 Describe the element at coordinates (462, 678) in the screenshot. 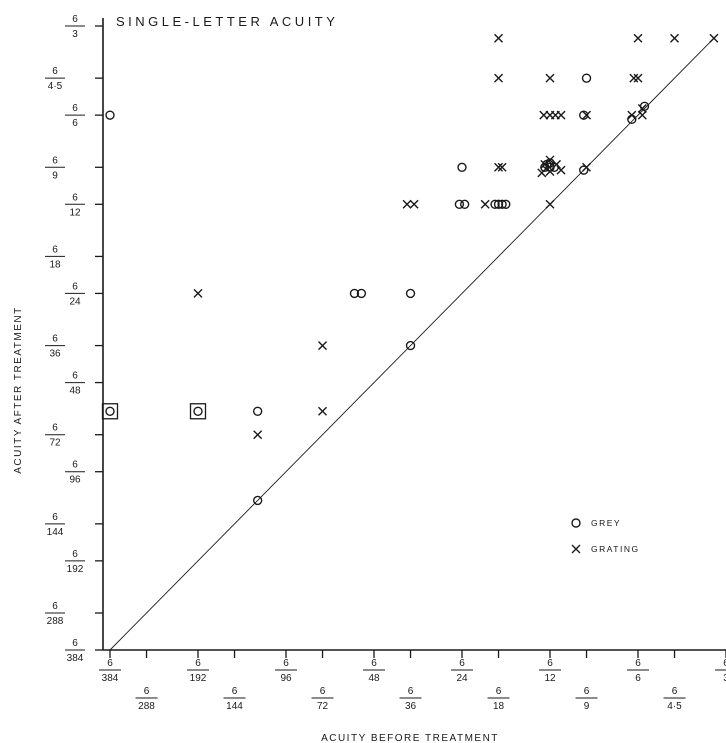

I see `x-tick-label-denominator: 24` at that location.